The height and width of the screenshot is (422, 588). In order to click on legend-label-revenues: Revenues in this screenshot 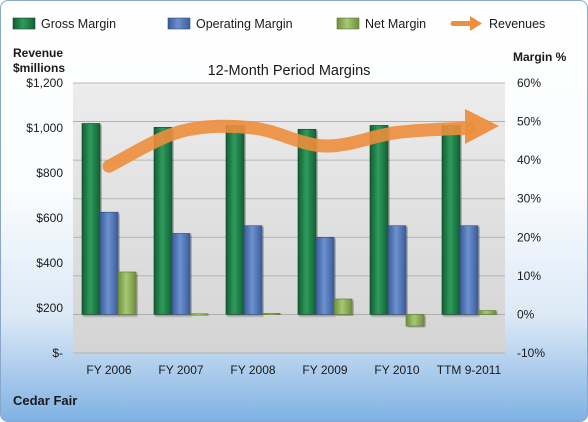, I will do `click(517, 24)`.